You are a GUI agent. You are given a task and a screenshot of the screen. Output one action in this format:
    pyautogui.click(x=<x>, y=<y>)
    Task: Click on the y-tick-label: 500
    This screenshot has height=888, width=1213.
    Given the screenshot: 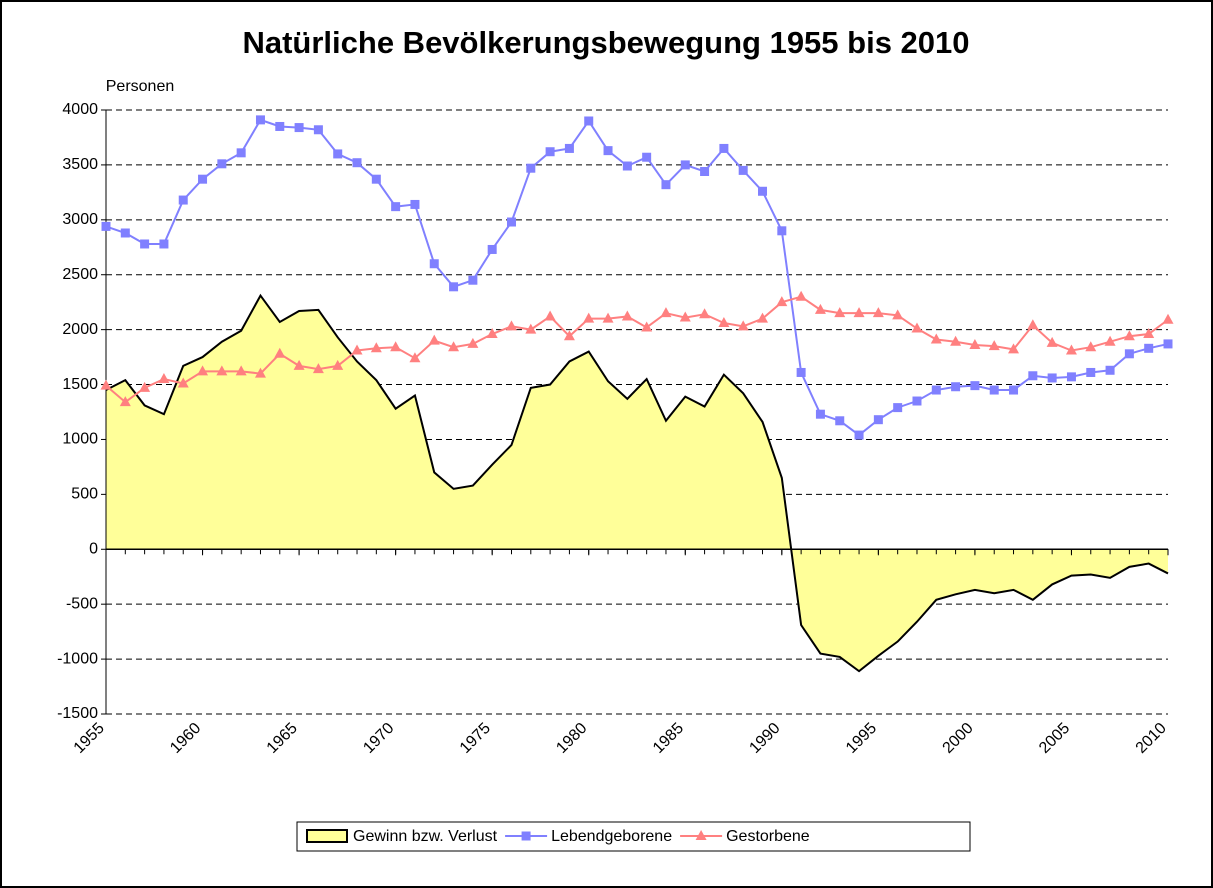 What is the action you would take?
    pyautogui.click(x=84, y=494)
    